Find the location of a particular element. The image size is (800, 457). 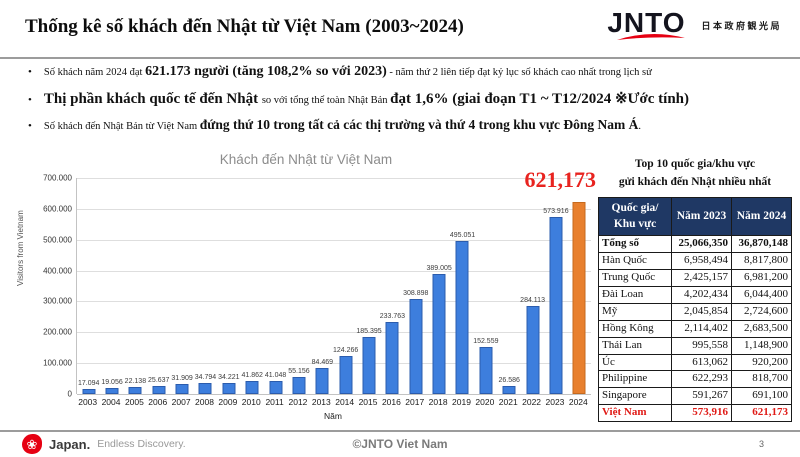

y-tick-label: 600.000 is located at coordinates (57, 209).